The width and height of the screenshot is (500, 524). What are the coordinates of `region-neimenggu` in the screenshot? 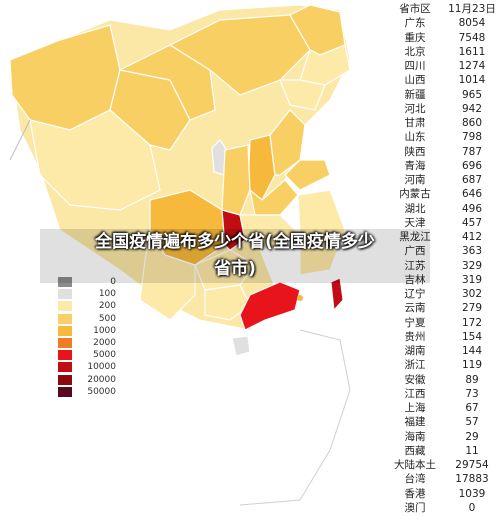 It's located at (239, 55).